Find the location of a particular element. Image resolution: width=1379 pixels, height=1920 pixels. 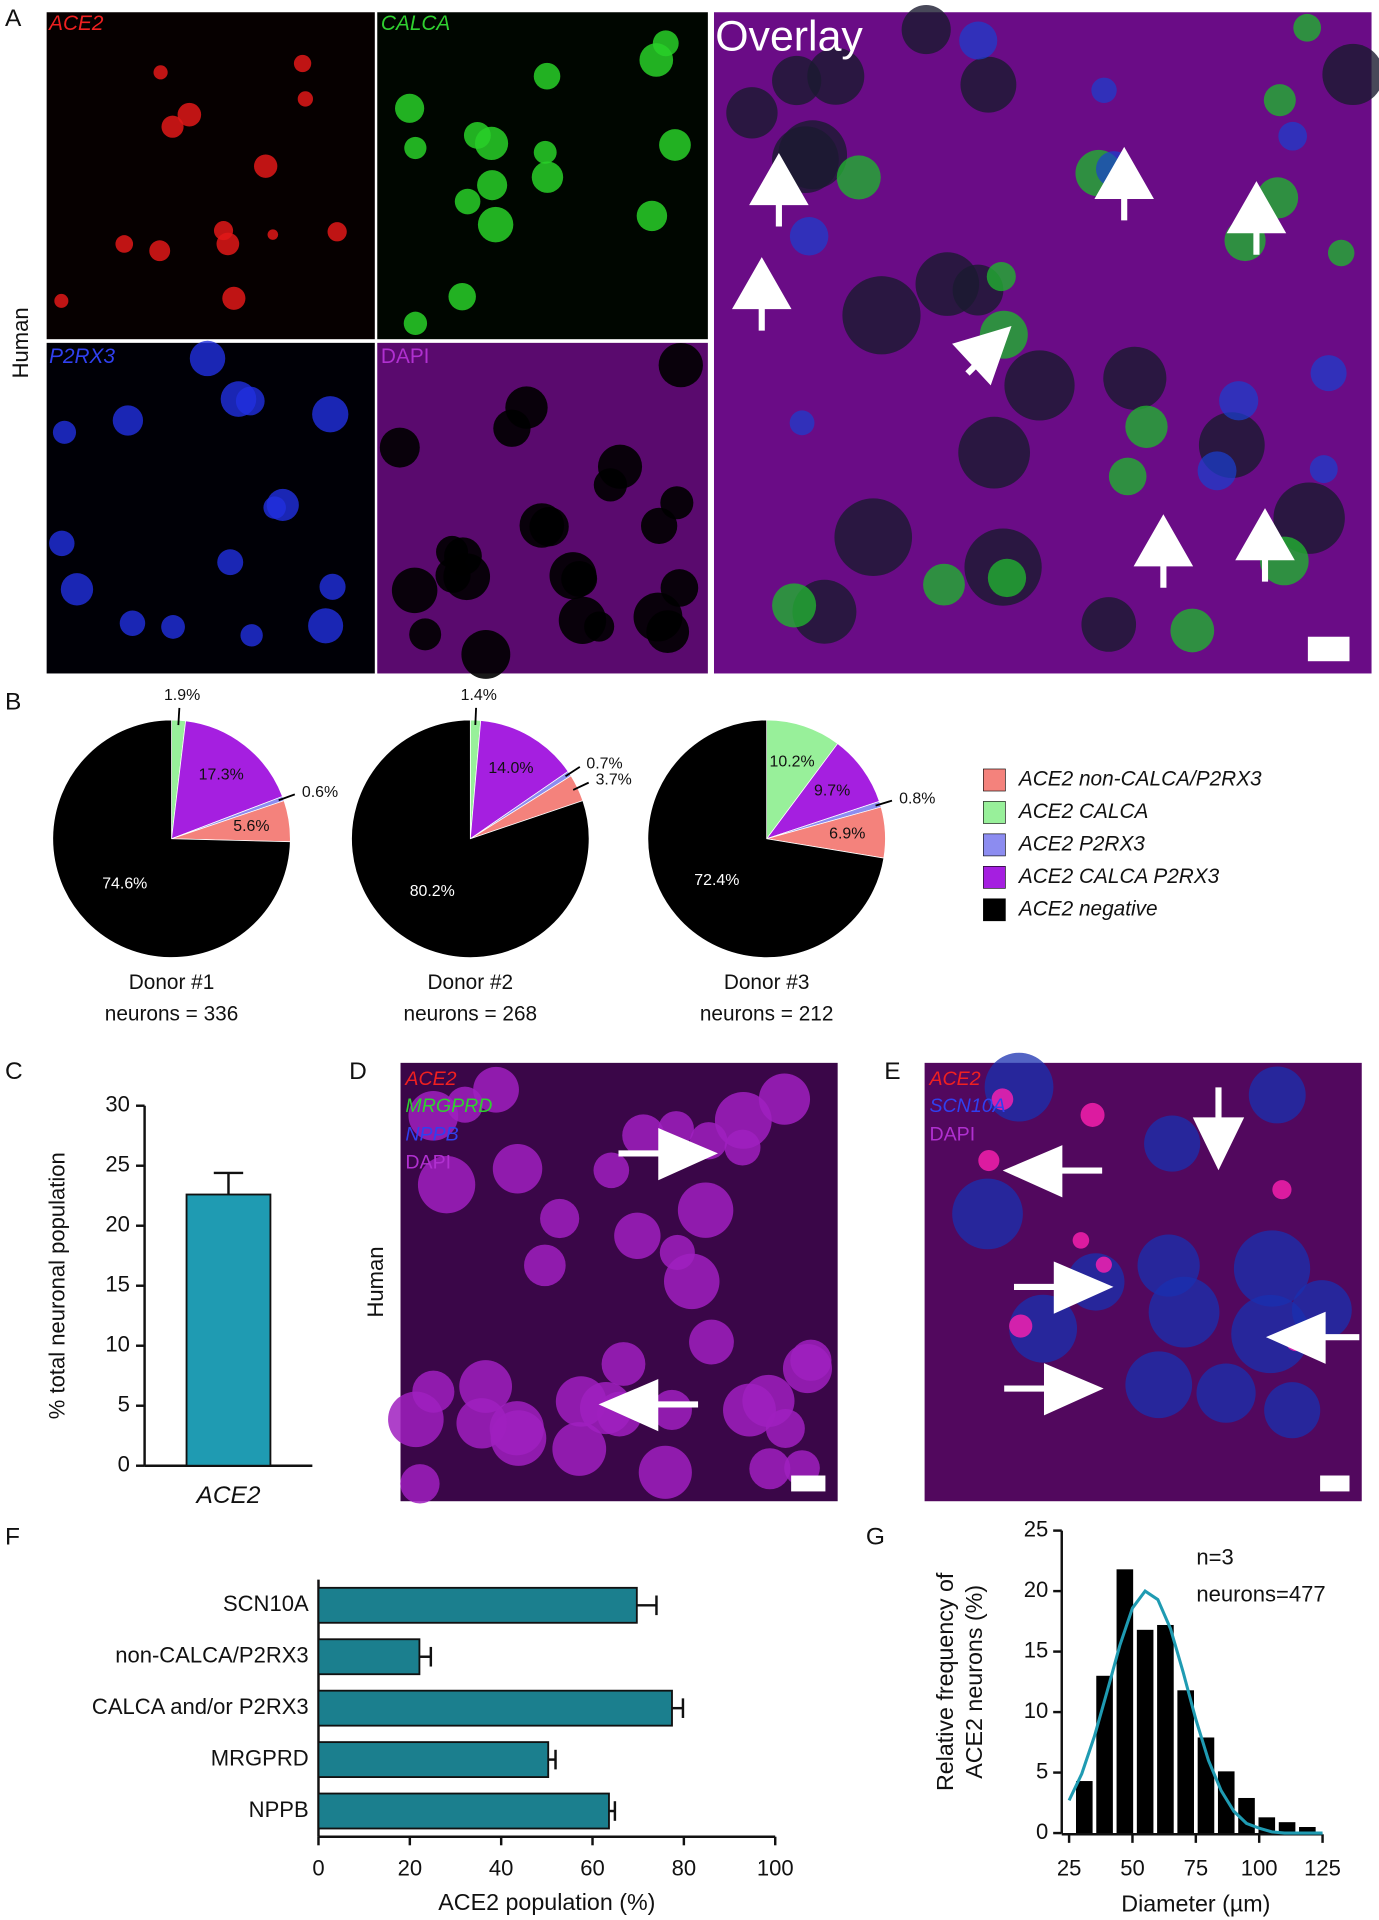

pie-value-label: 72.4% is located at coordinates (716, 880).